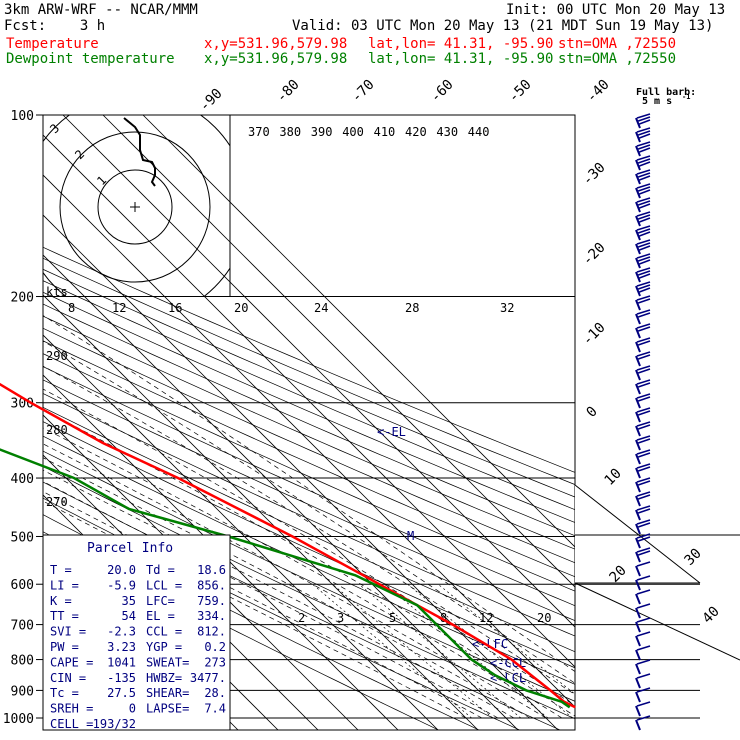 This screenshot has height=740, width=740. I want to click on model-title: 3km ARW-WRF -- NCAR/MMM, so click(101, 10).